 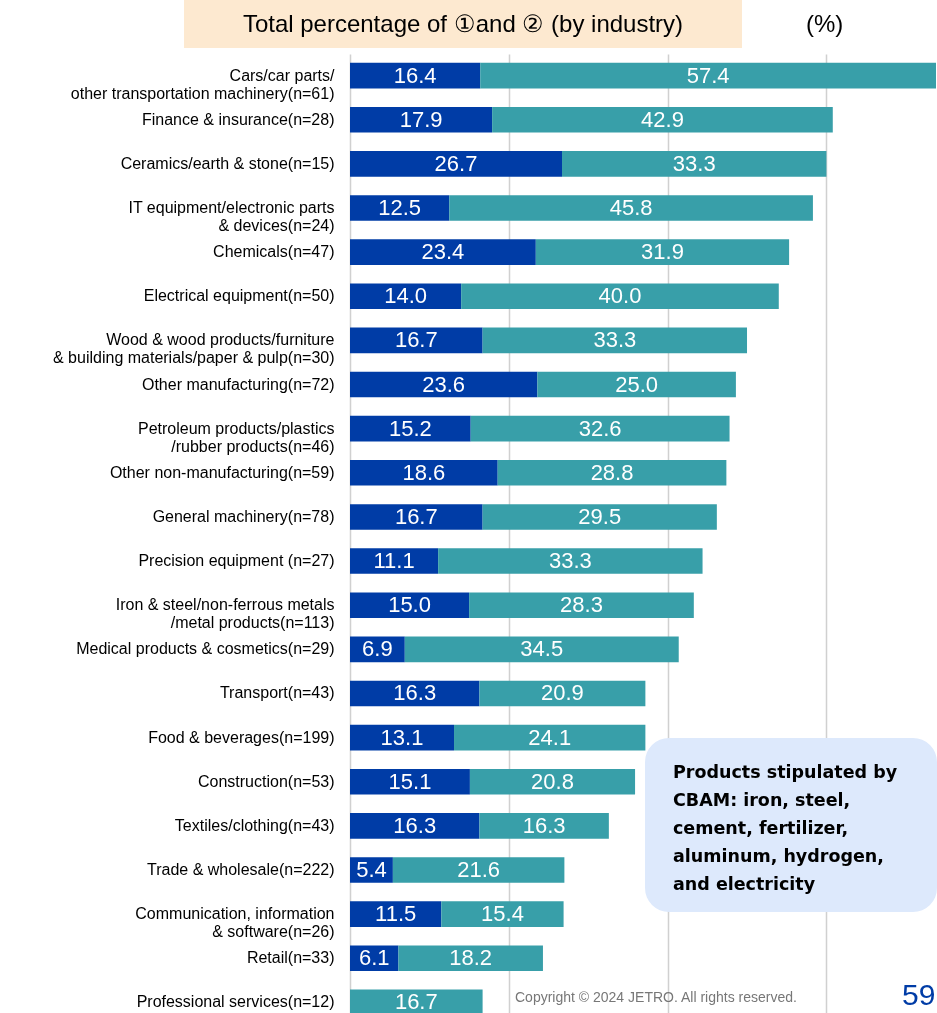 I want to click on y-tick-label: Electrical equipment(n=50), so click(x=239, y=296).